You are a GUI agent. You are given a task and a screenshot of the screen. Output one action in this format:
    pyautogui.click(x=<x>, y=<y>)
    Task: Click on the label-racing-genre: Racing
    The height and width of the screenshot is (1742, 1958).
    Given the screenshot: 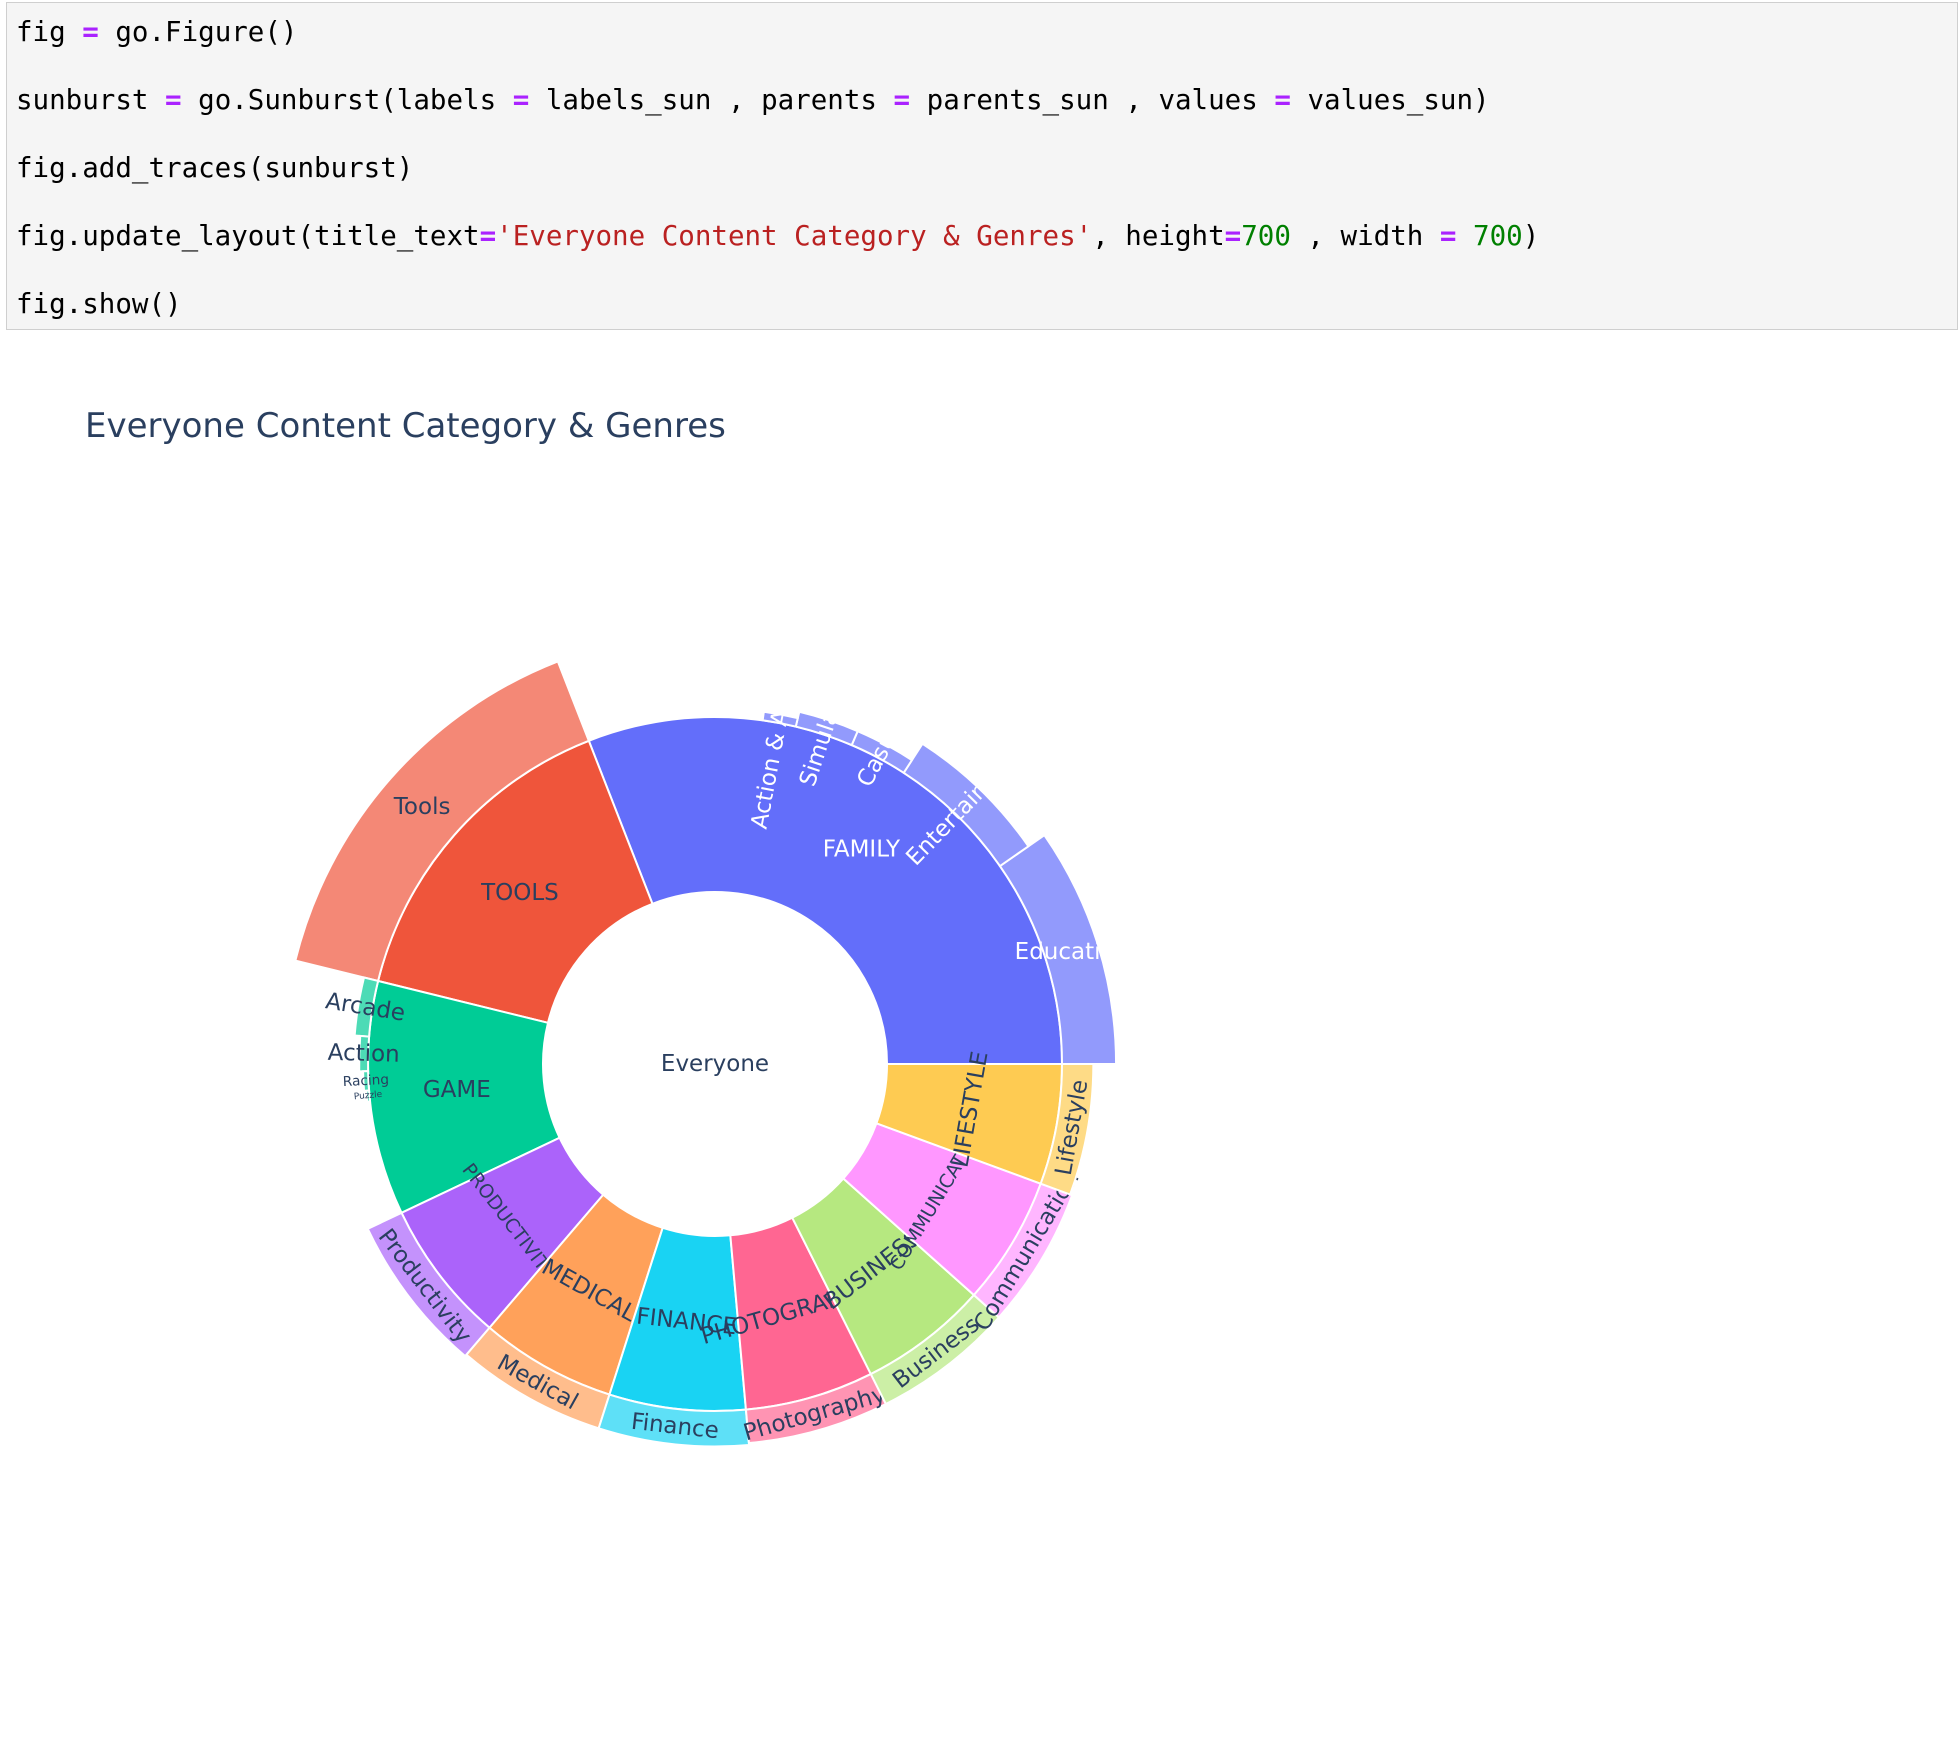 What is the action you would take?
    pyautogui.click(x=365, y=1081)
    